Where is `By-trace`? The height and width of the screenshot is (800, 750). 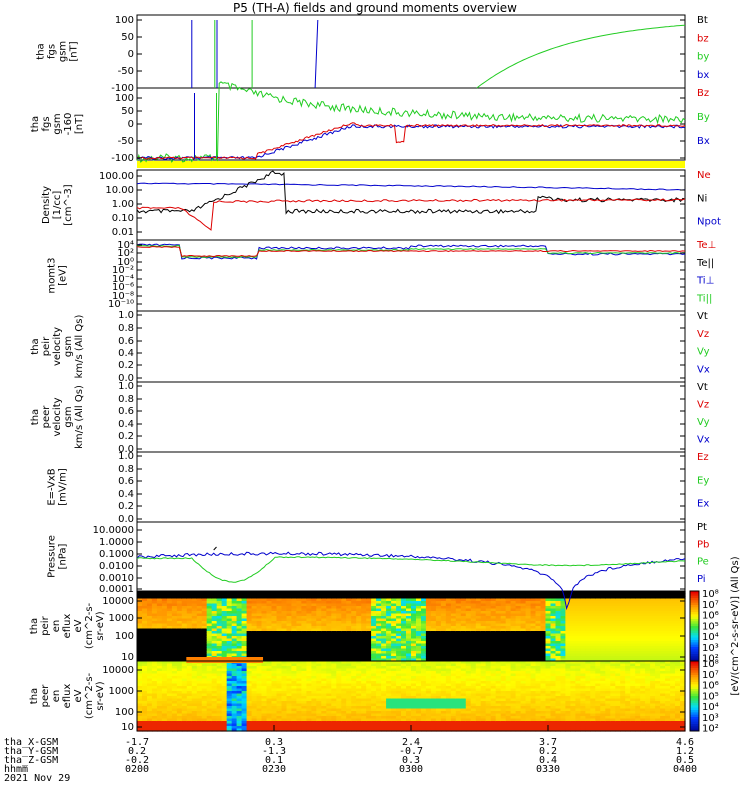
By-trace is located at coordinates (411, 122).